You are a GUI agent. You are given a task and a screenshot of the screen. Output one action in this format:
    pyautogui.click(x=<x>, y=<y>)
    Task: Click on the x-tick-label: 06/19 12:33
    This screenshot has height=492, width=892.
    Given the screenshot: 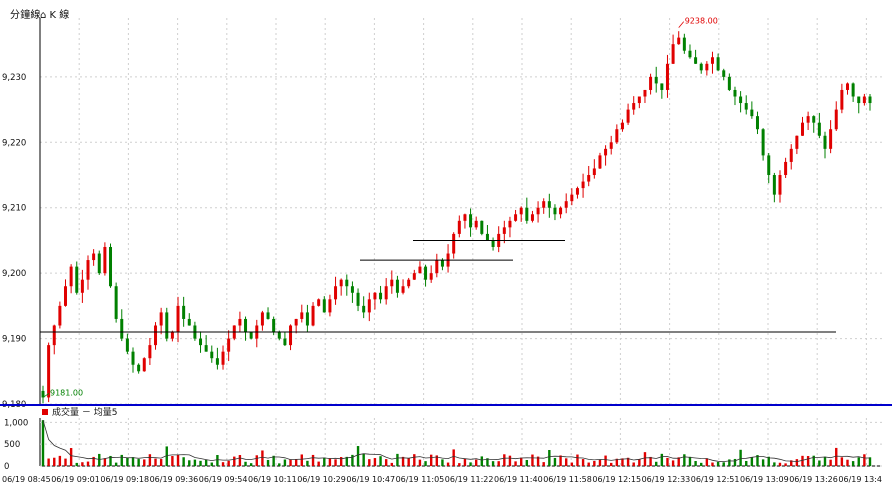 What is the action you would take?
    pyautogui.click(x=666, y=479)
    